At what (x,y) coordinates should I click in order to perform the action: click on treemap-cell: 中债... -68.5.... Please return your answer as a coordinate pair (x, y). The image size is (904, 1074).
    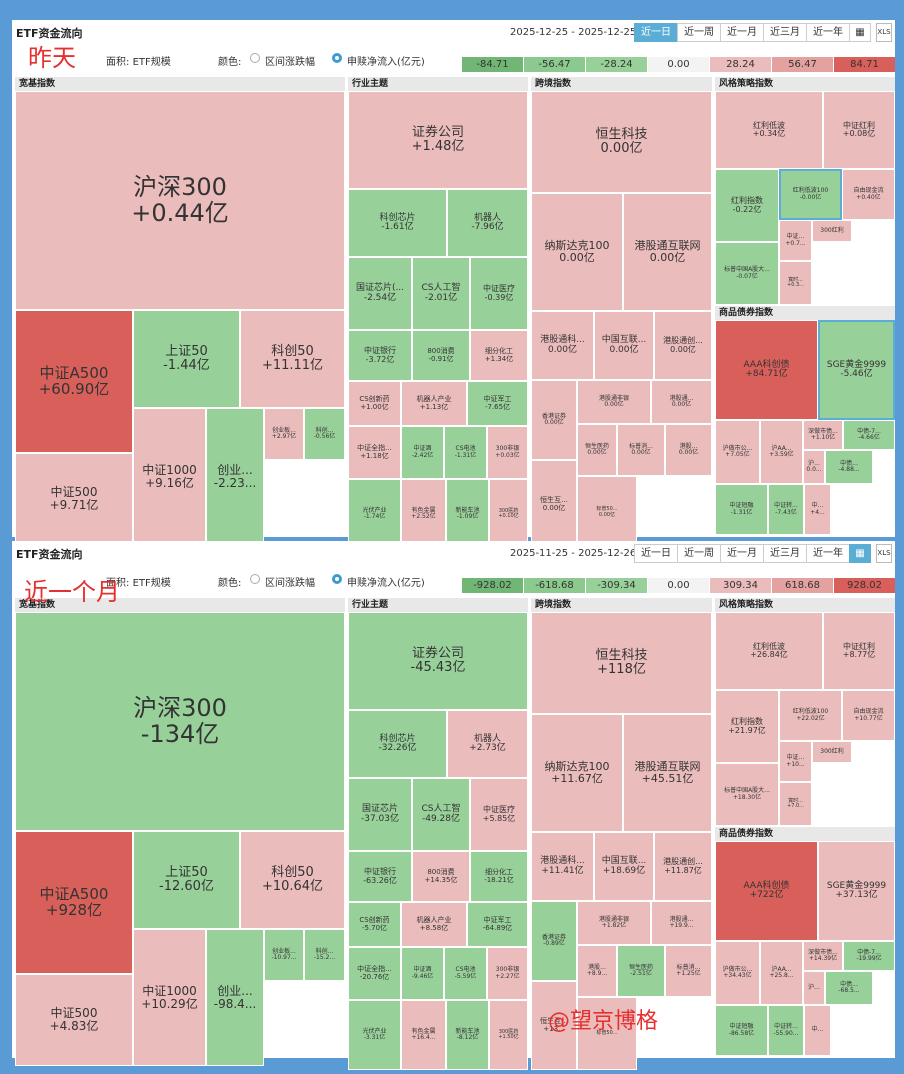
    Looking at the image, I should click on (849, 988).